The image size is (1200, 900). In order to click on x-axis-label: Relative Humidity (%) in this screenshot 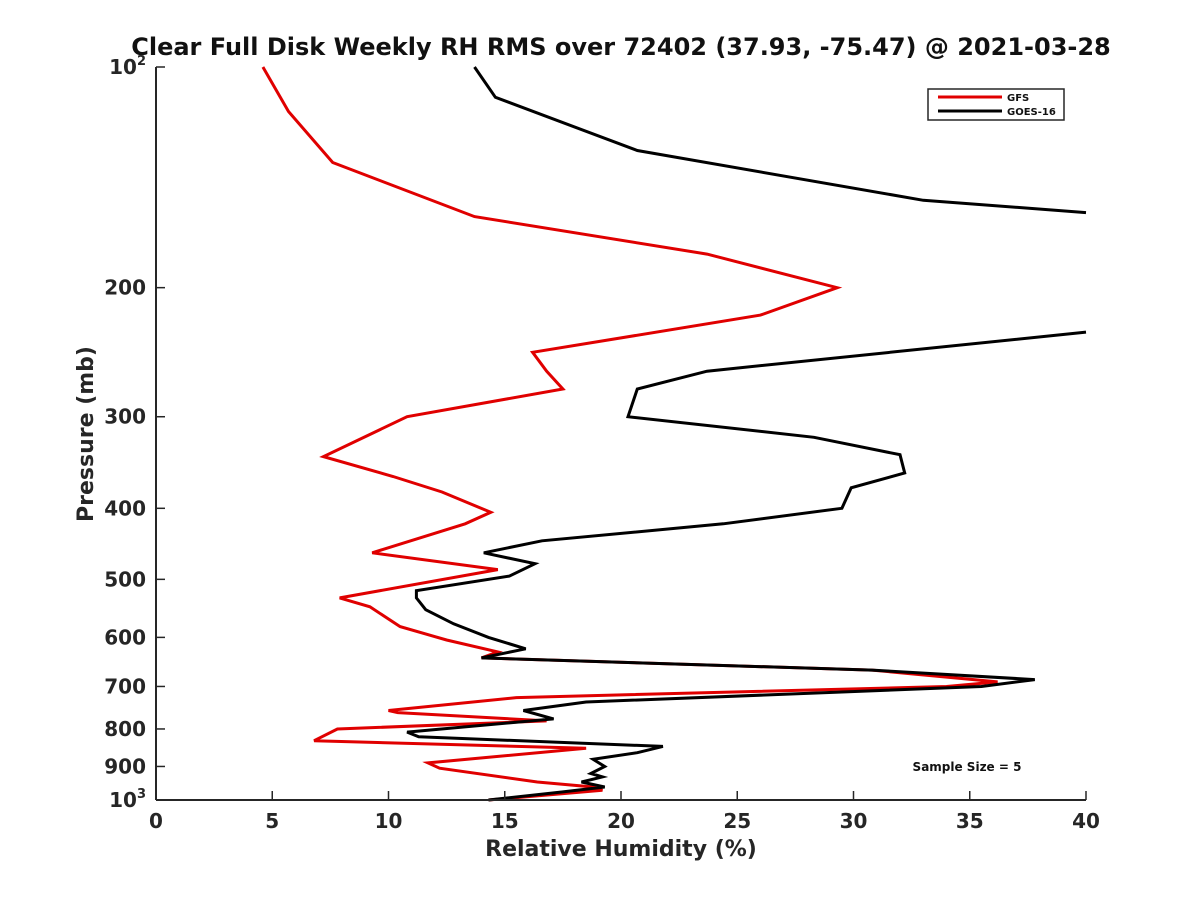, I will do `click(621, 849)`.